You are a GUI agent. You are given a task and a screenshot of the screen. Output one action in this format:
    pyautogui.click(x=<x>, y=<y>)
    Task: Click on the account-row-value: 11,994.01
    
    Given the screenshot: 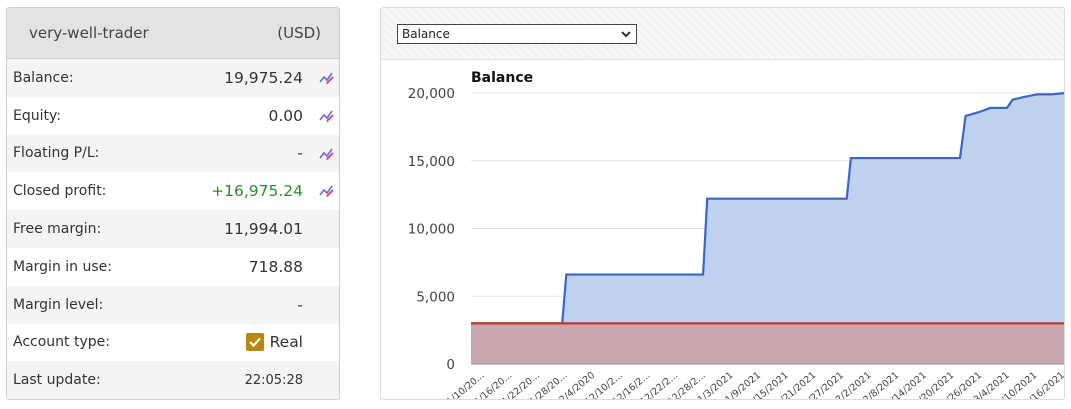 What is the action you would take?
    pyautogui.click(x=263, y=229)
    